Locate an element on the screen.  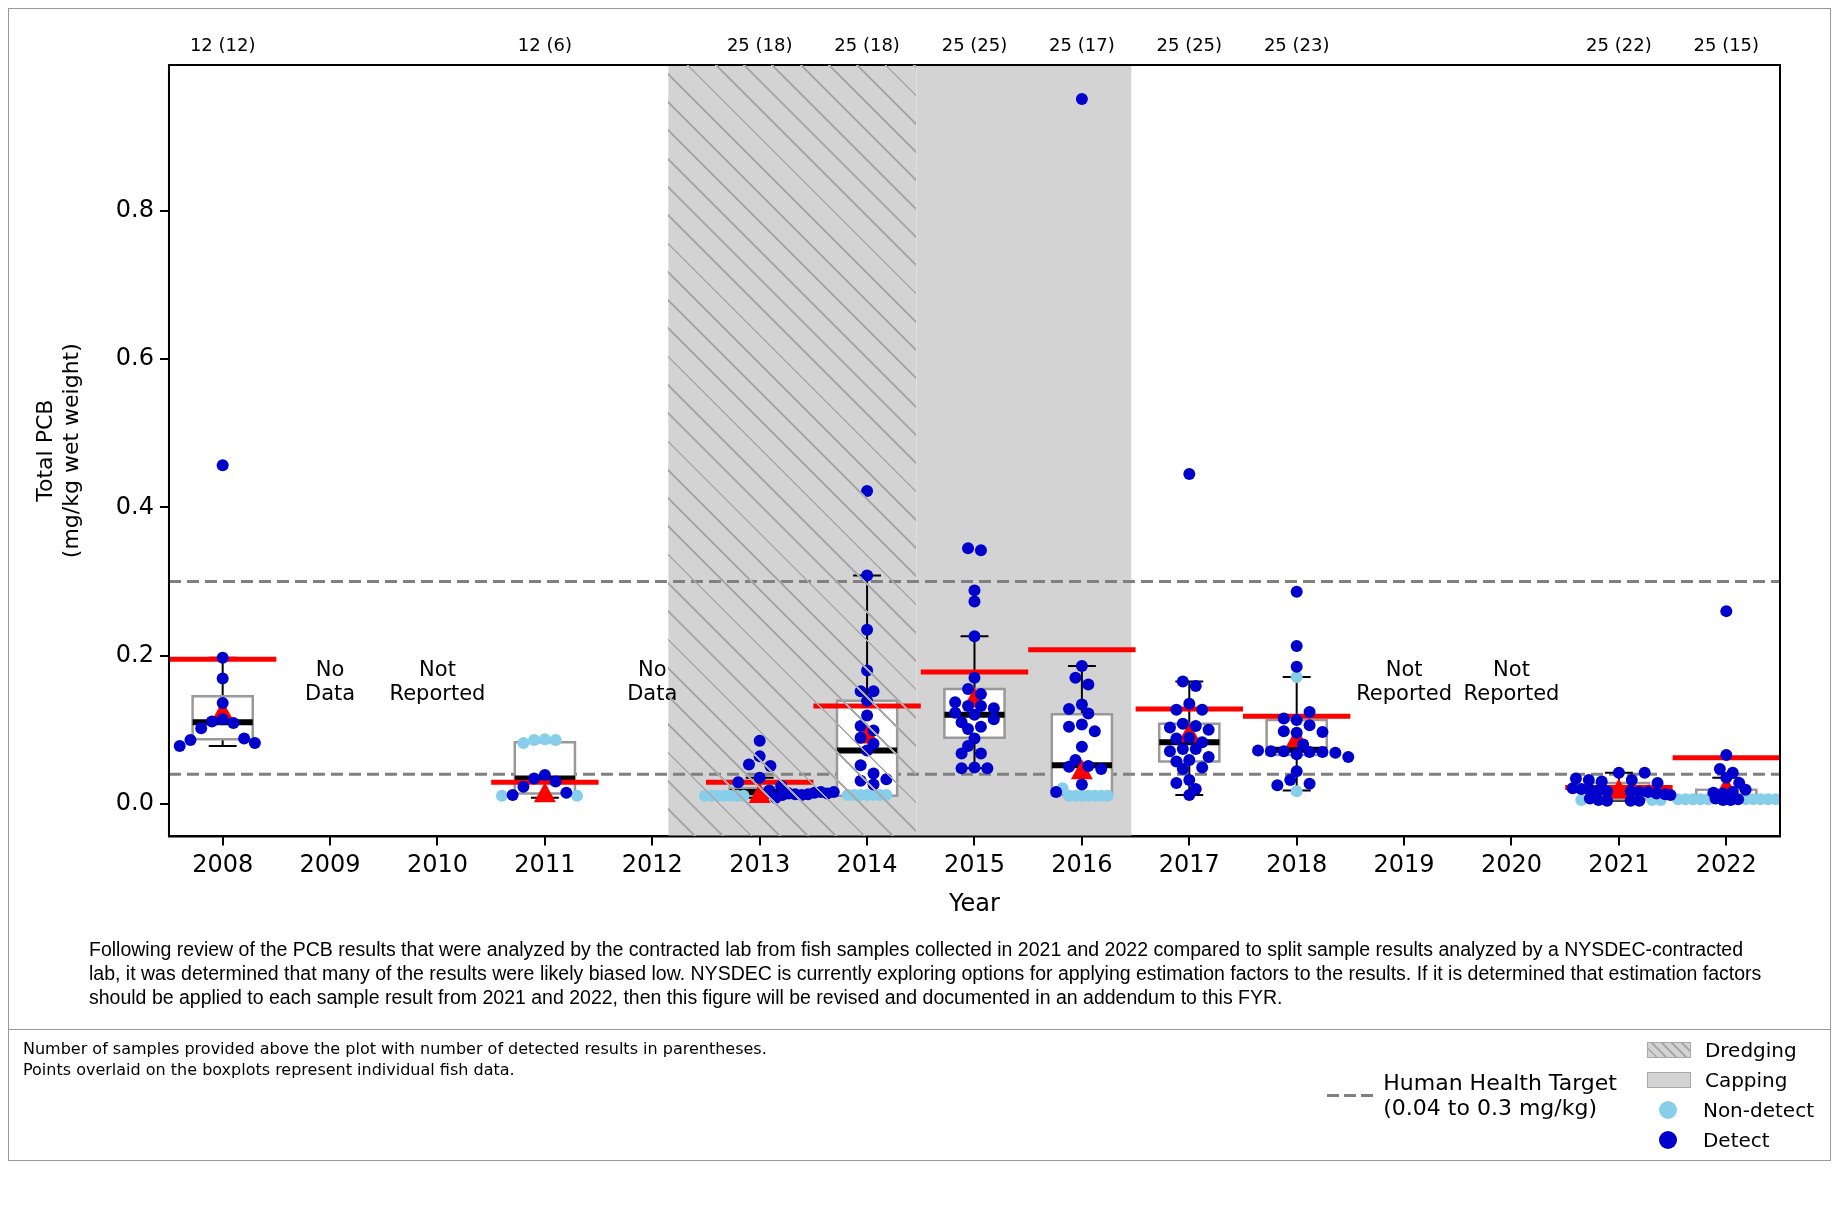
legend-label: Non-detect is located at coordinates (1758, 1110).